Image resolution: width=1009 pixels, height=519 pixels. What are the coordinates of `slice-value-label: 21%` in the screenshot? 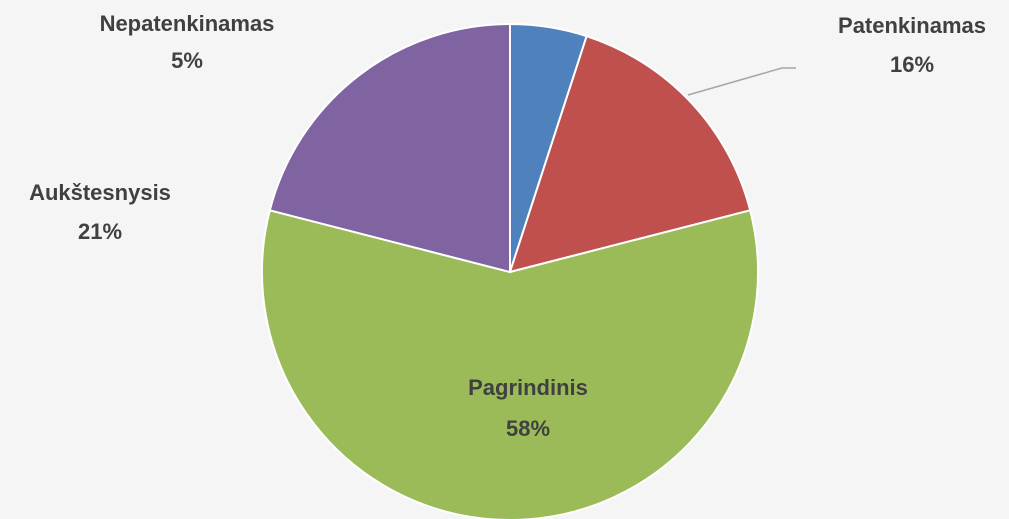 It's located at (100, 231).